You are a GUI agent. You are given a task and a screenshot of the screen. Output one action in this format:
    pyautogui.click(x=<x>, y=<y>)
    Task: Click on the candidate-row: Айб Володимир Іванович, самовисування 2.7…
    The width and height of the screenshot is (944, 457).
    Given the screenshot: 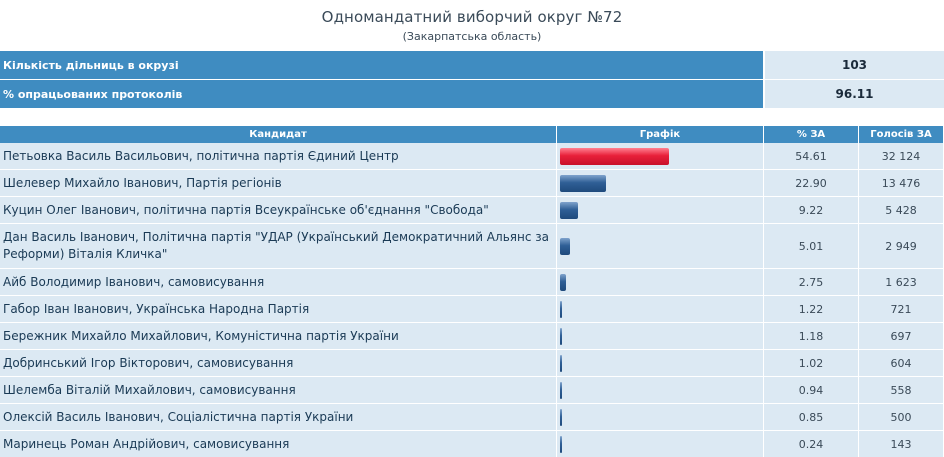 What is the action you would take?
    pyautogui.click(x=472, y=282)
    